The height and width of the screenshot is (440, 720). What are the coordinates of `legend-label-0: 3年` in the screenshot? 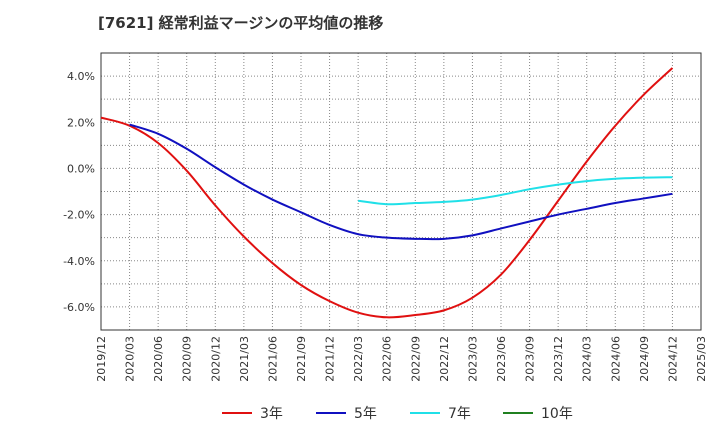 It's located at (271, 414).